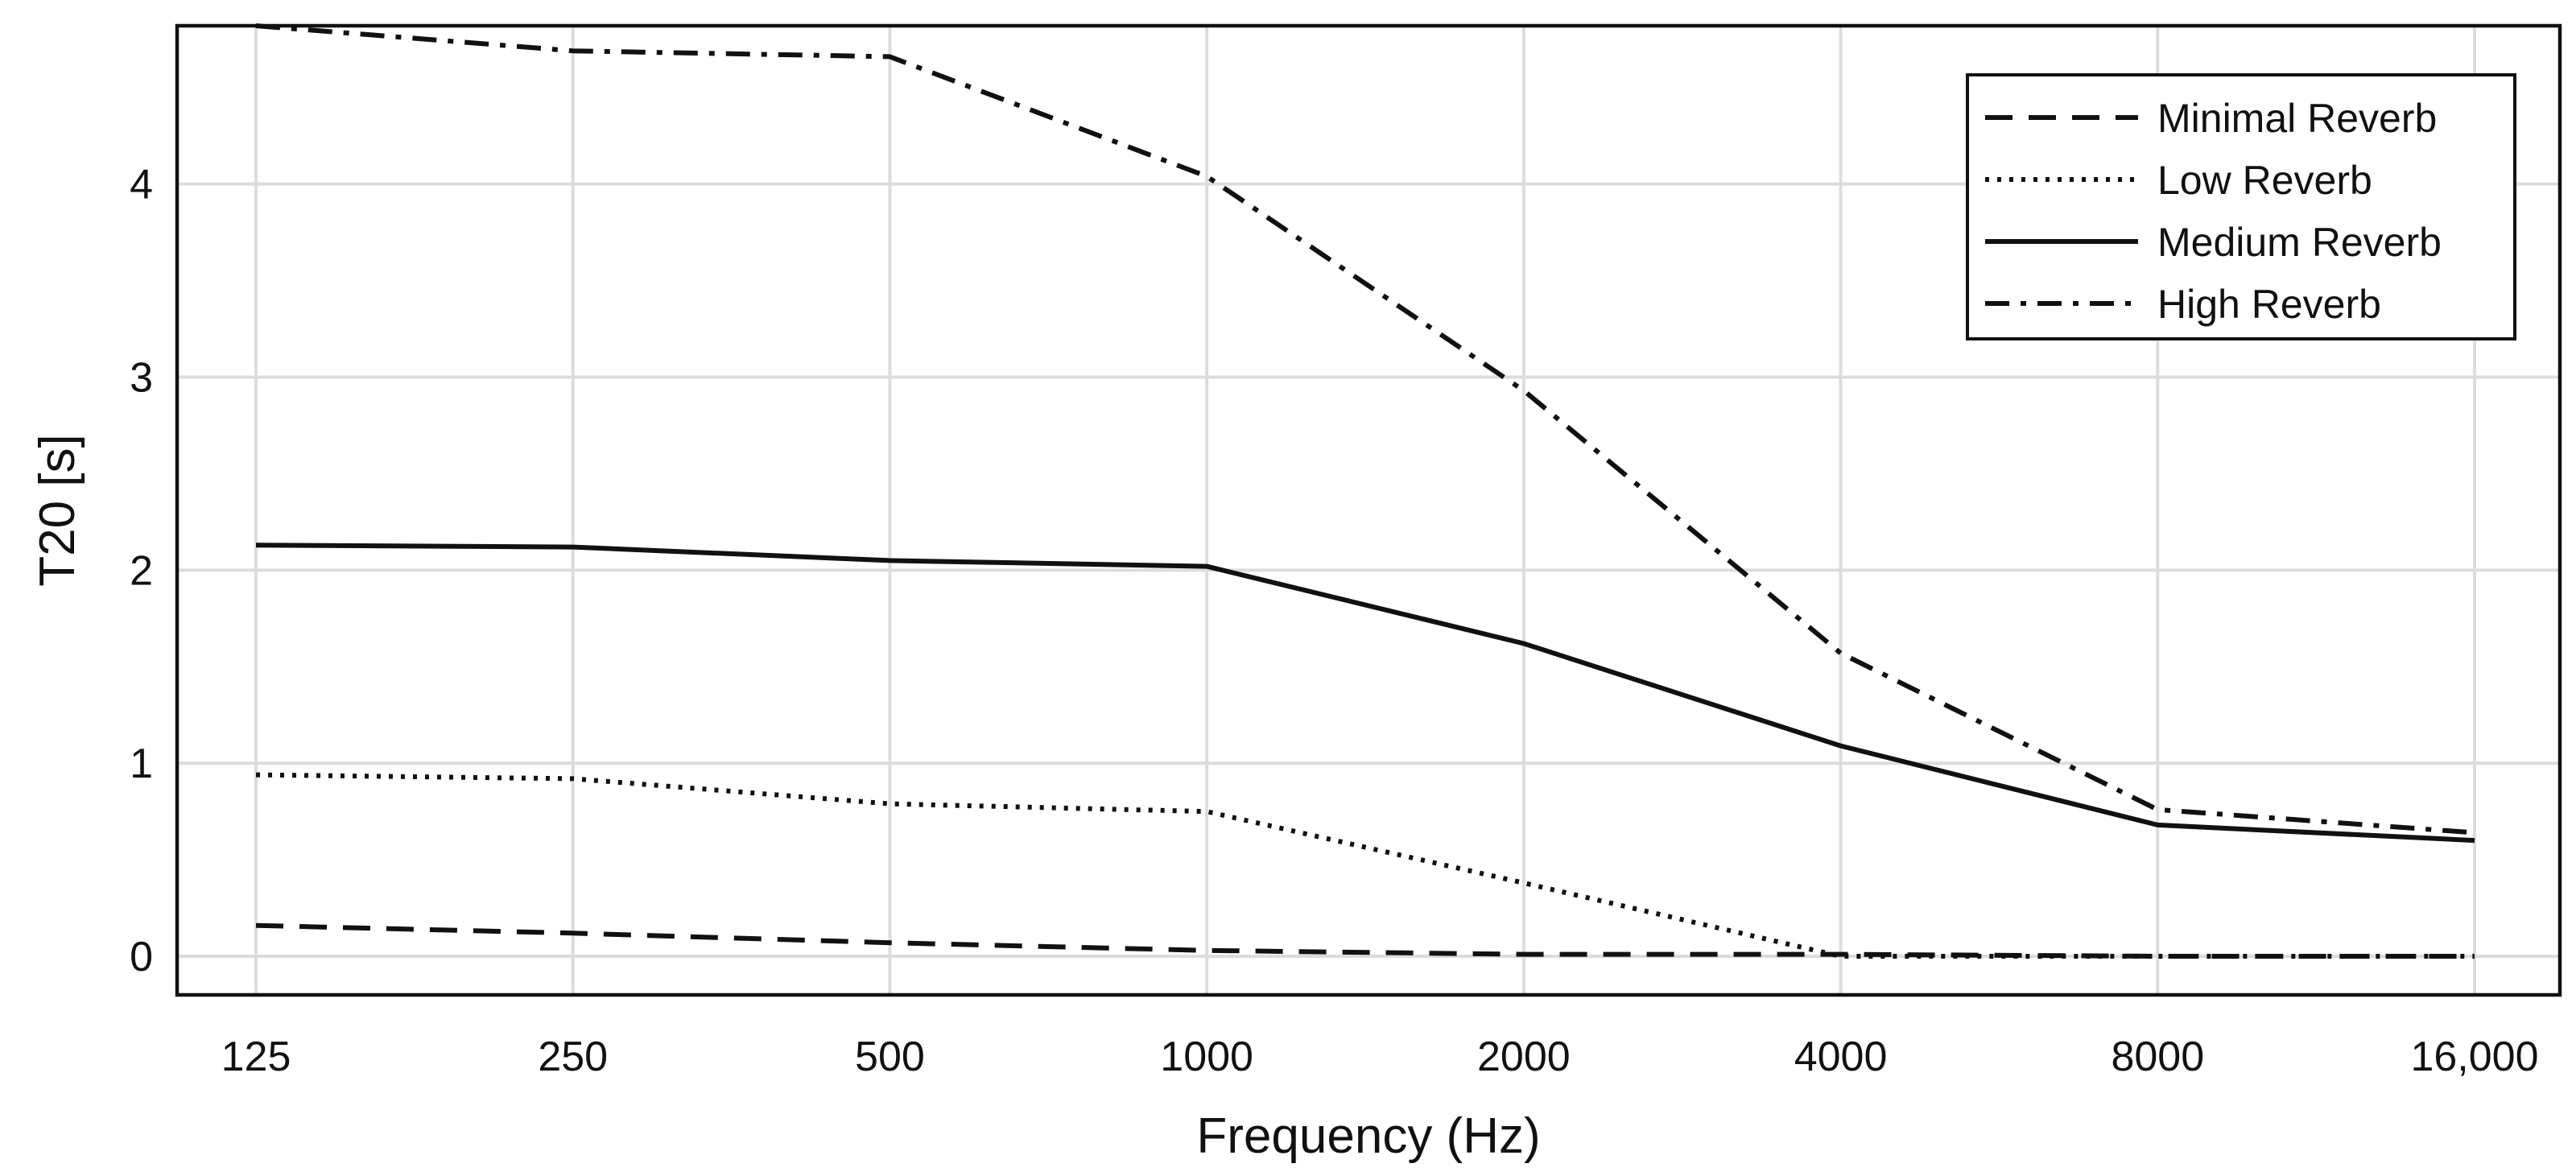 The image size is (2576, 1176). What do you see at coordinates (141, 185) in the screenshot?
I see `y-tick-label: 4` at bounding box center [141, 185].